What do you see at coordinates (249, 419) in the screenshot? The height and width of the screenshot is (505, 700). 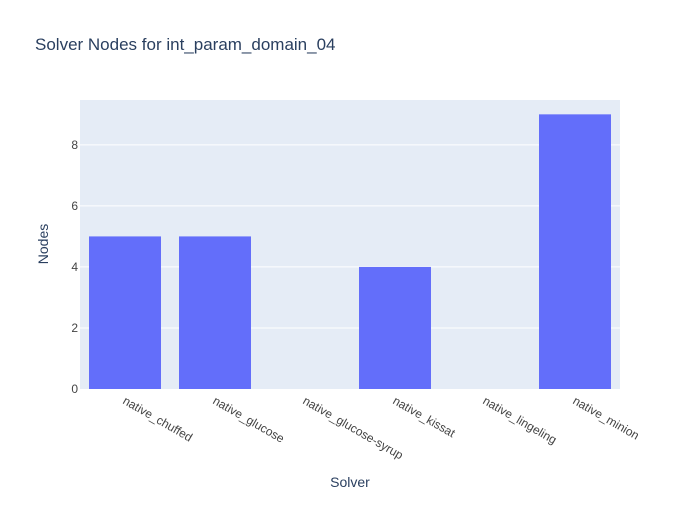 I see `x-tick-label: native_glucose` at bounding box center [249, 419].